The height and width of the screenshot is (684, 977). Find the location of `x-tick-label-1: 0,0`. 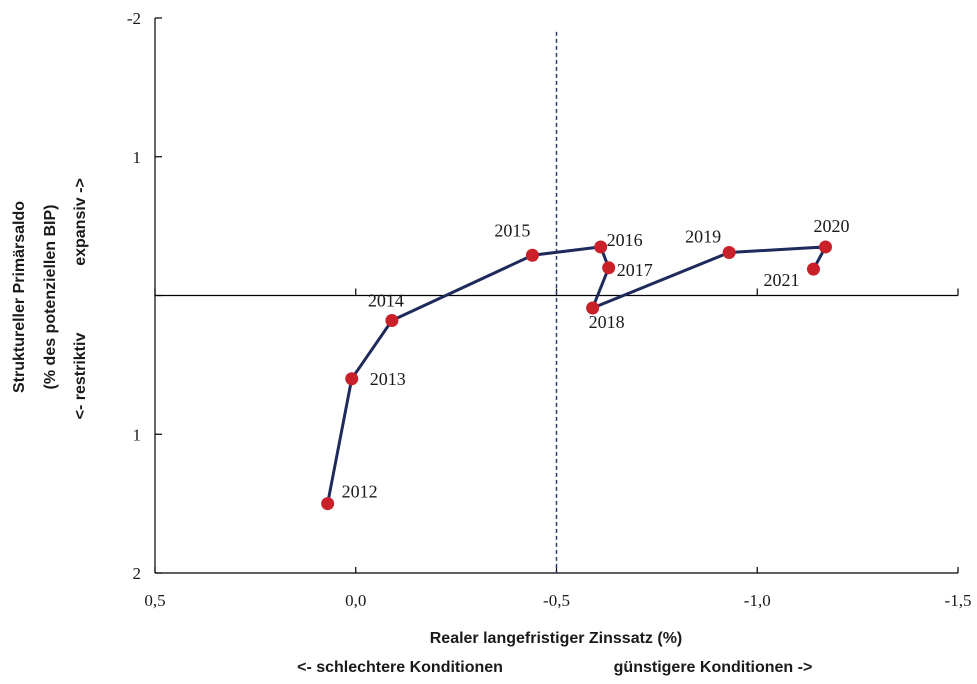

x-tick-label-1: 0,0 is located at coordinates (355, 600).